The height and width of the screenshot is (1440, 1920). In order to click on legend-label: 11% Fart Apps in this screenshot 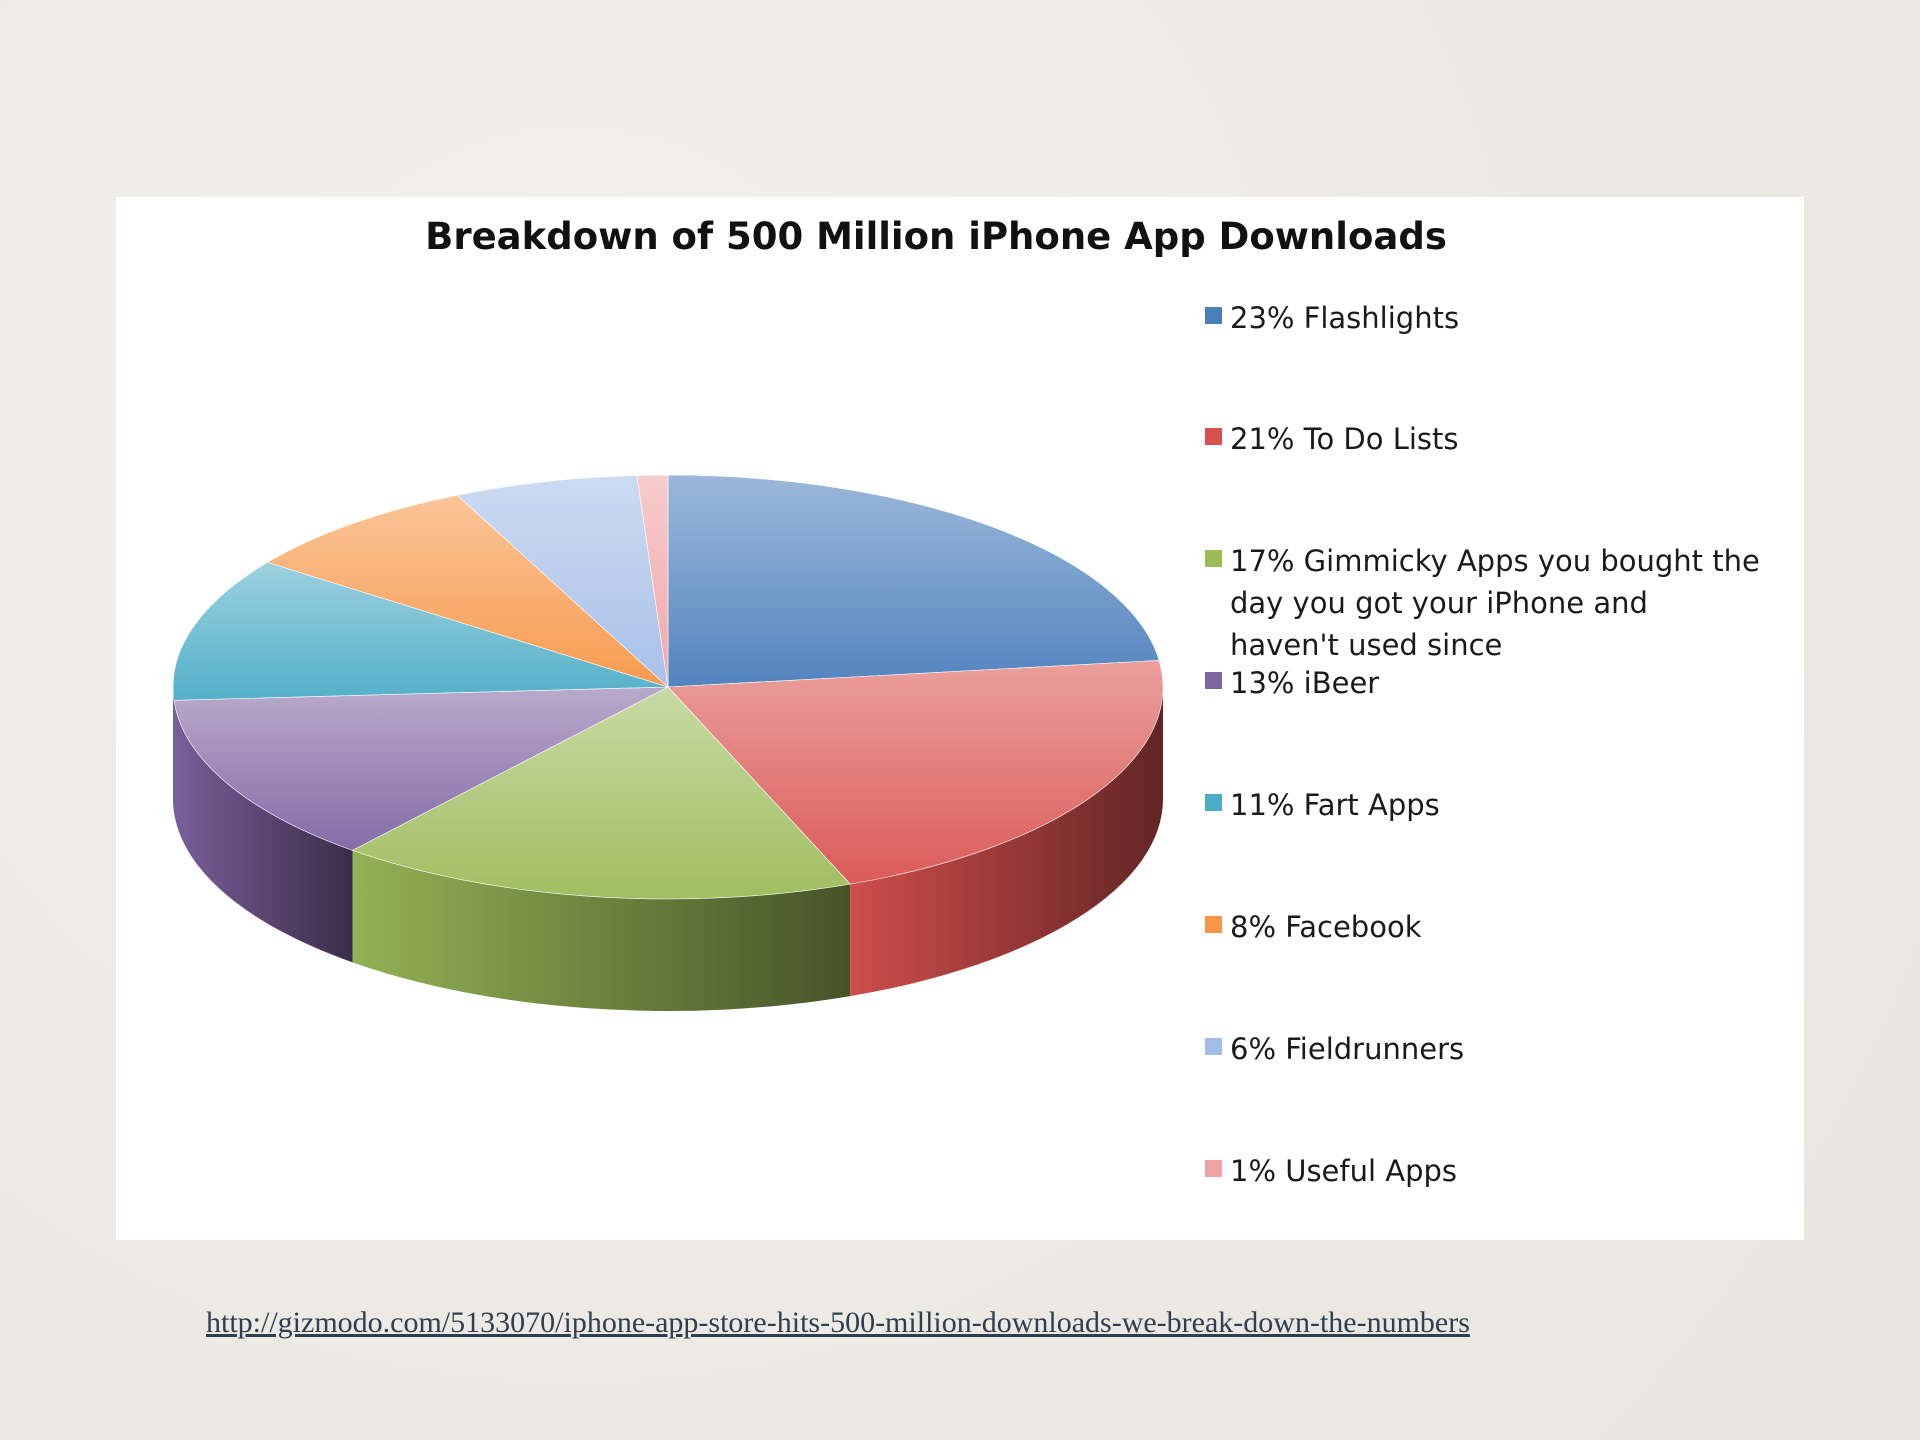, I will do `click(1335, 805)`.